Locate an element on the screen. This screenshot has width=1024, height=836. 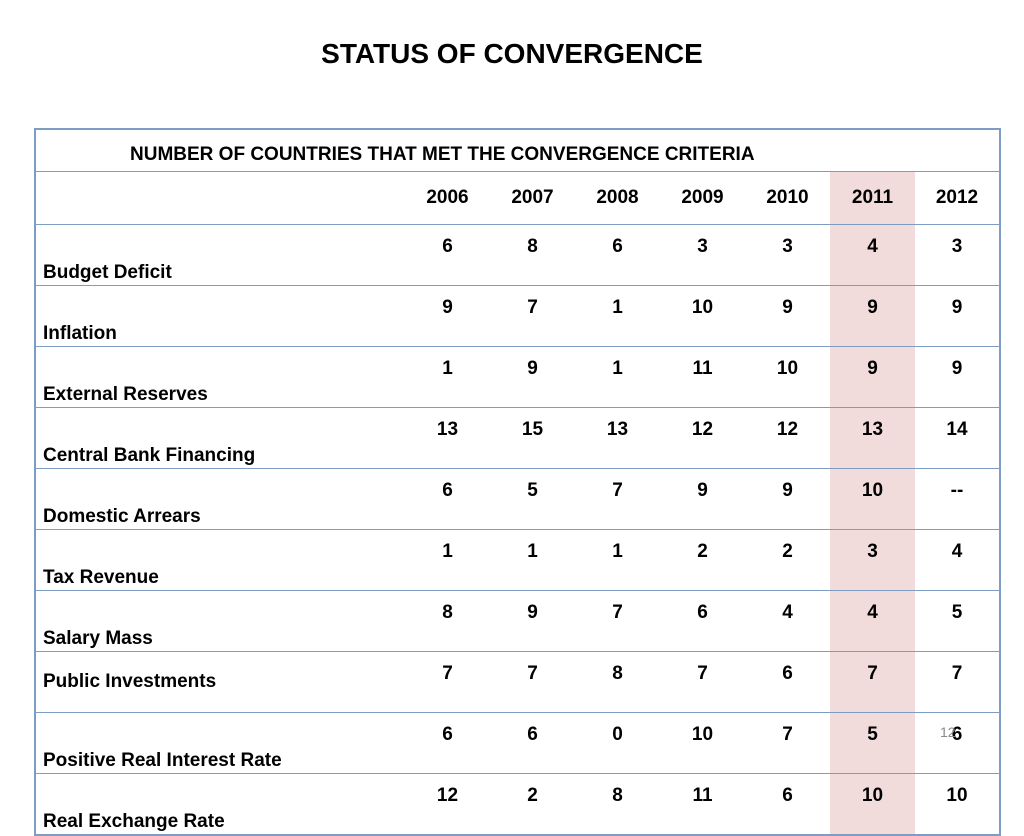
table-row: External Reserves 1 9 1 11 10 9 9 is located at coordinates (517, 377).